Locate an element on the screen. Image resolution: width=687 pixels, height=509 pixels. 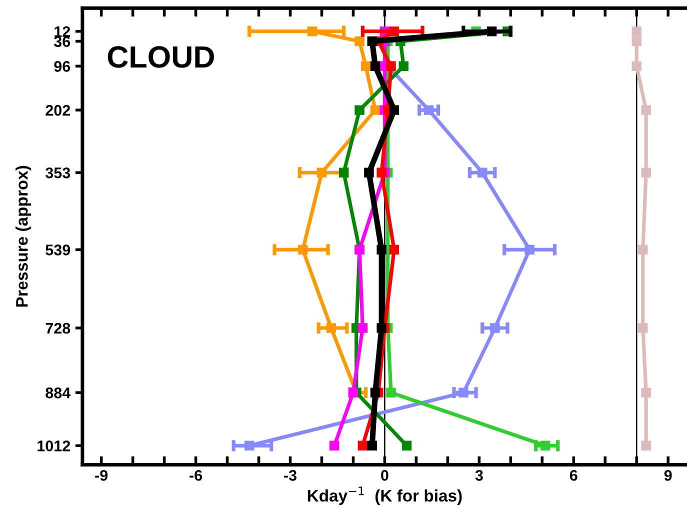
y-tick-label: 539 is located at coordinates (58, 250).